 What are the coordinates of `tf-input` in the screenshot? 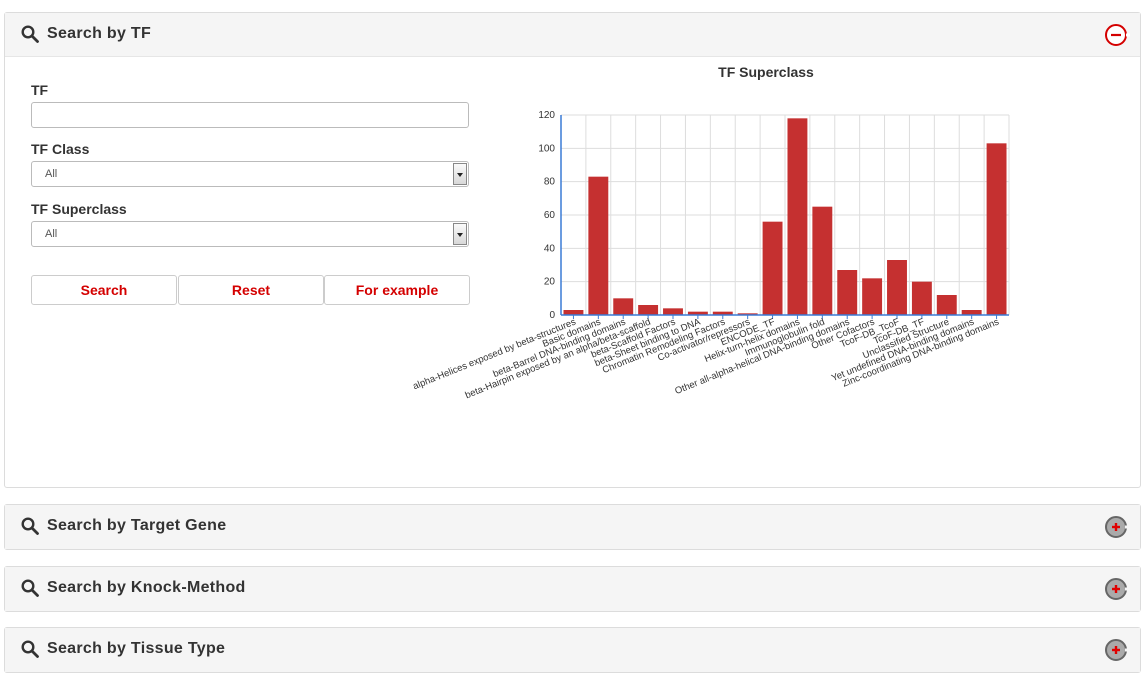 It's located at (250, 115).